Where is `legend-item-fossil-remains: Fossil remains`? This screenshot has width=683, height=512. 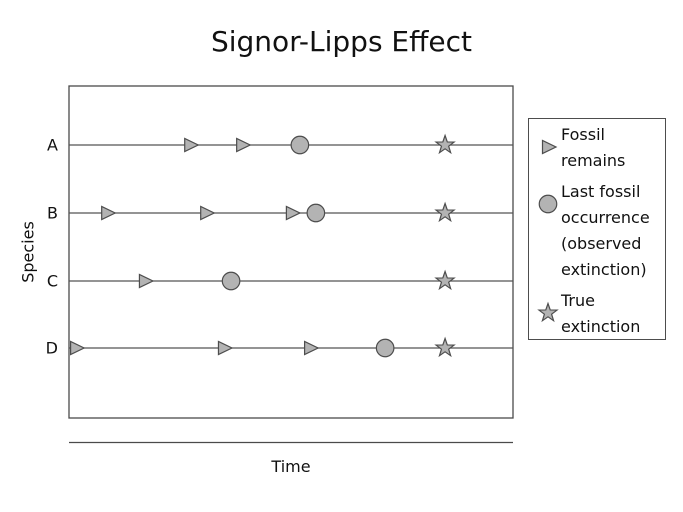
legend-item-fossil-remains: Fossil remains is located at coordinates (597, 148).